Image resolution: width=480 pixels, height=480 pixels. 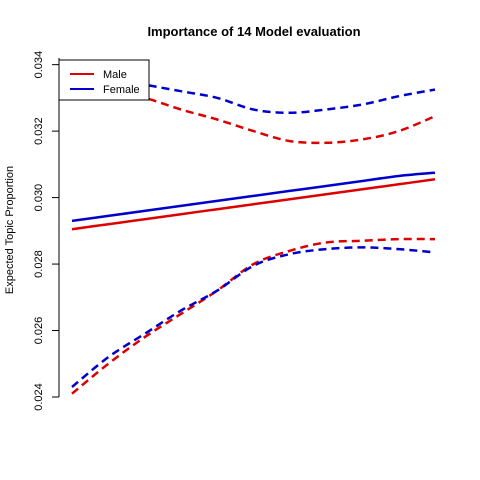 I want to click on series-female-estimate-line, so click(x=253, y=197).